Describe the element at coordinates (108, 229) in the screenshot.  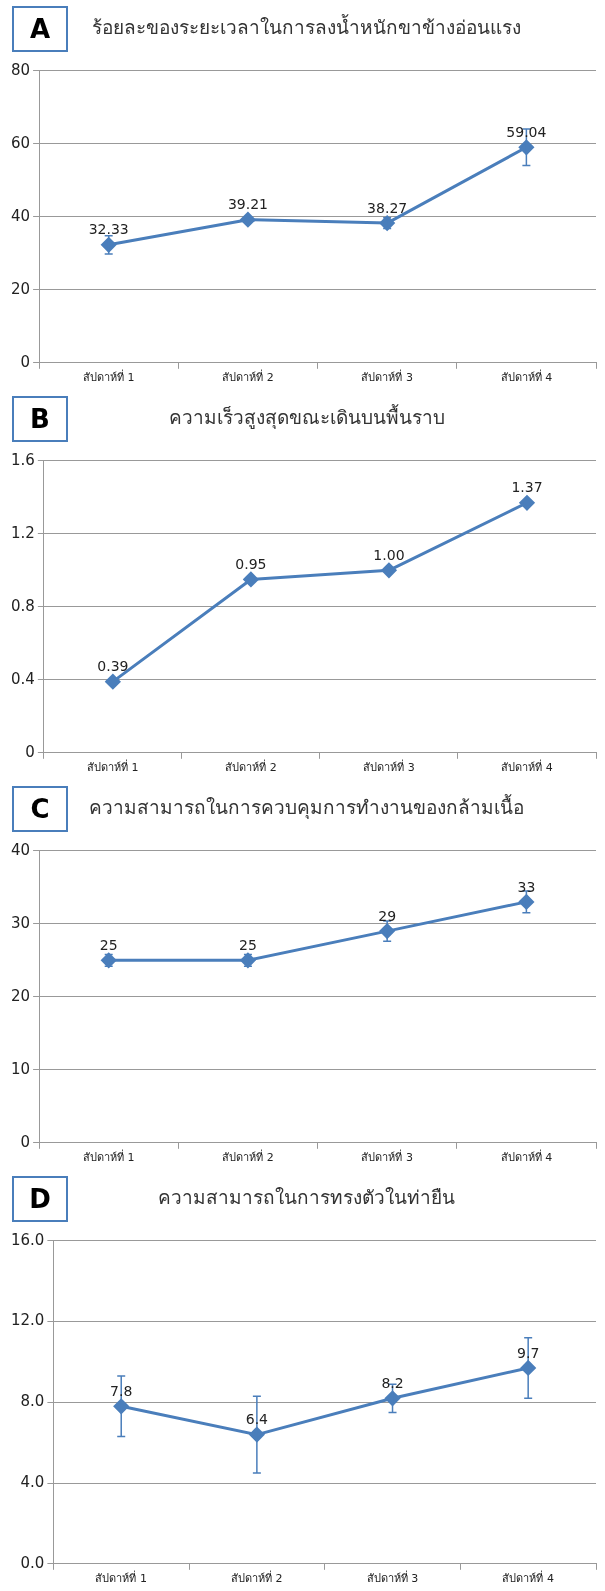
I see `data-label: 32.33` at that location.